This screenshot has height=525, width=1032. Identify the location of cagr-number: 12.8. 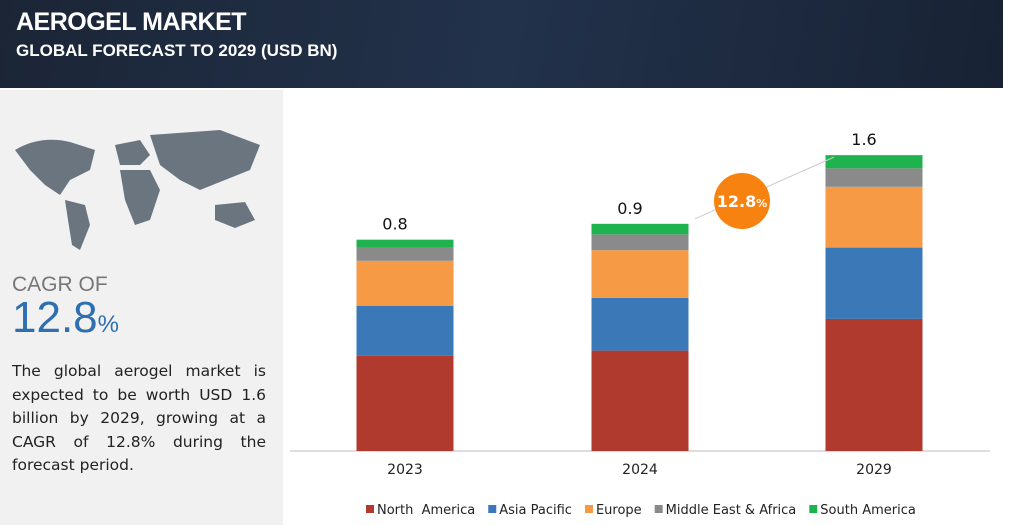
(55, 317).